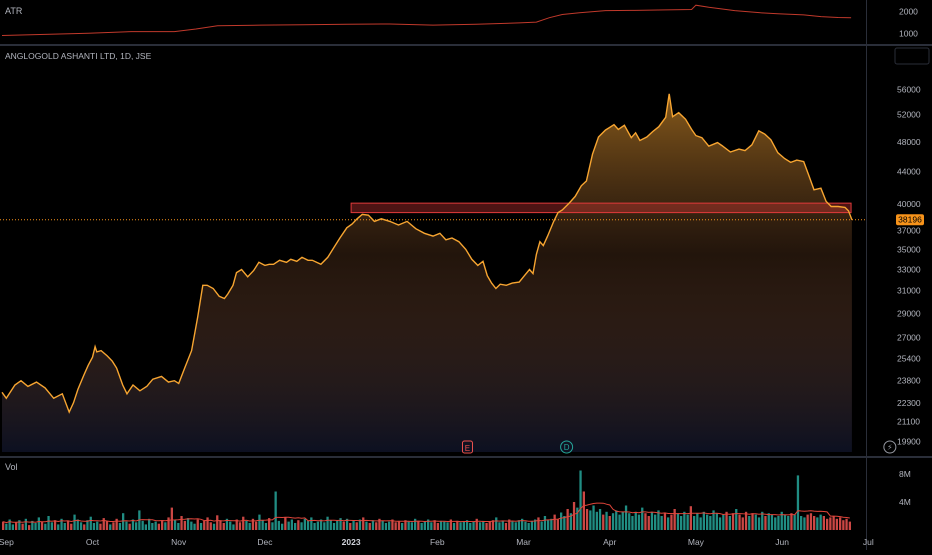 The width and height of the screenshot is (932, 555). I want to click on price-tick-label: 40000, so click(909, 204).